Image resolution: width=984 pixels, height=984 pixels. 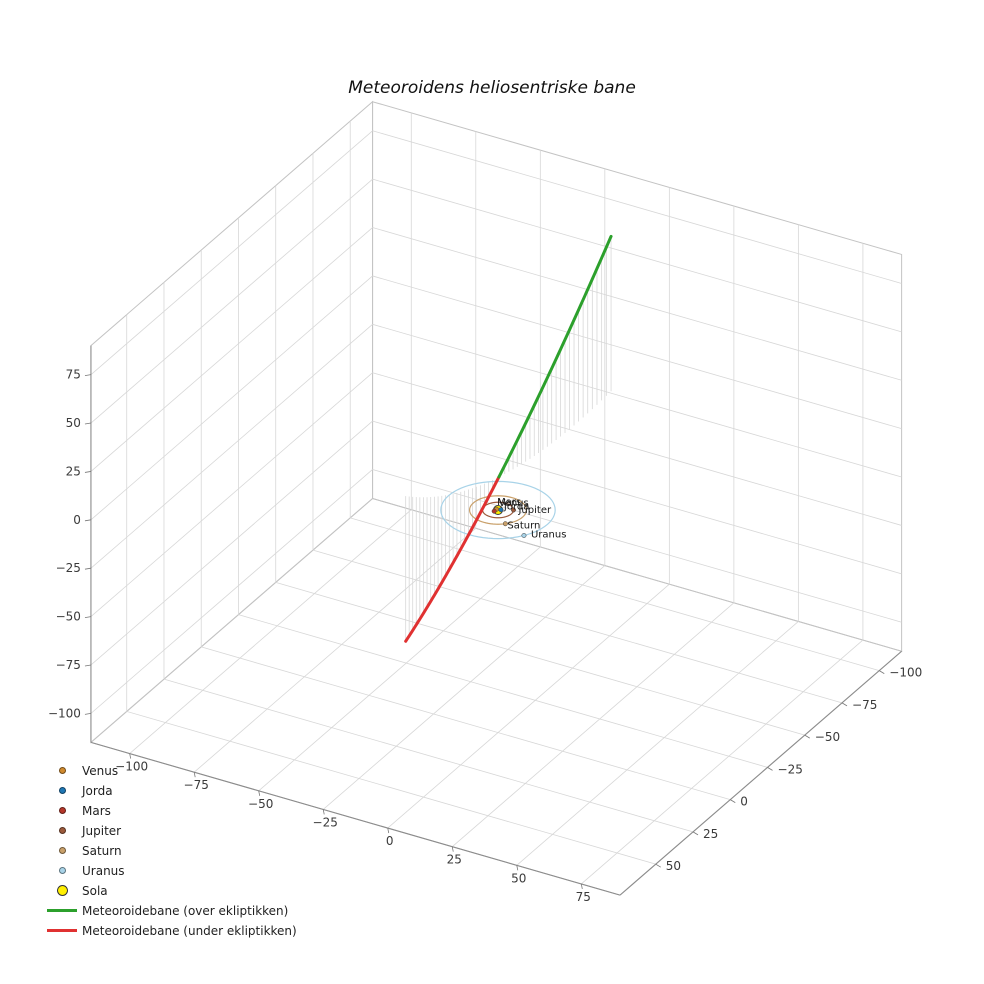 I want to click on planet-marker-saturn, so click(x=505, y=524).